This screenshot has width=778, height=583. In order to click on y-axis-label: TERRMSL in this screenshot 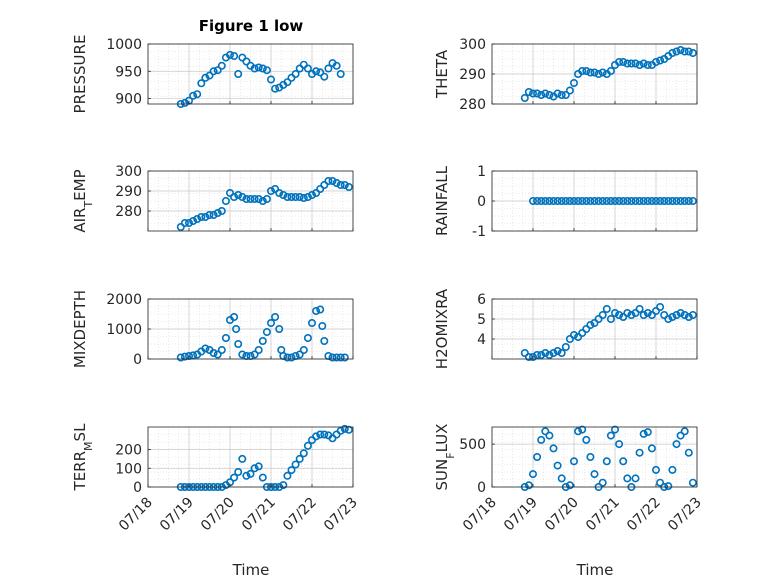, I will do `click(83, 457)`.